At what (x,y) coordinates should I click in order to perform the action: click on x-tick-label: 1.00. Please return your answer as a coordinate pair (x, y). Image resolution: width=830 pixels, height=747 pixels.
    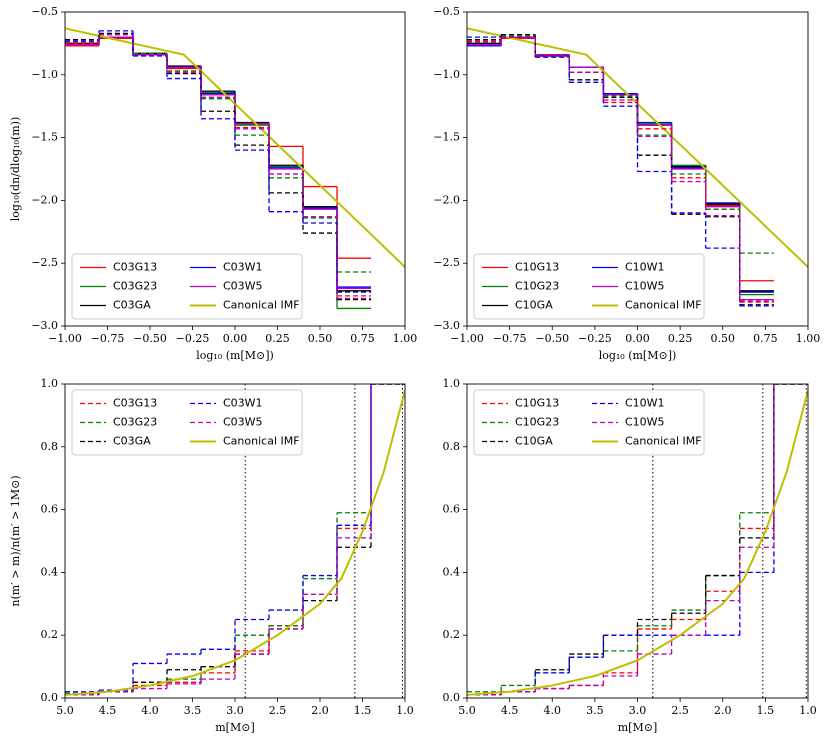
    Looking at the image, I should click on (405, 338).